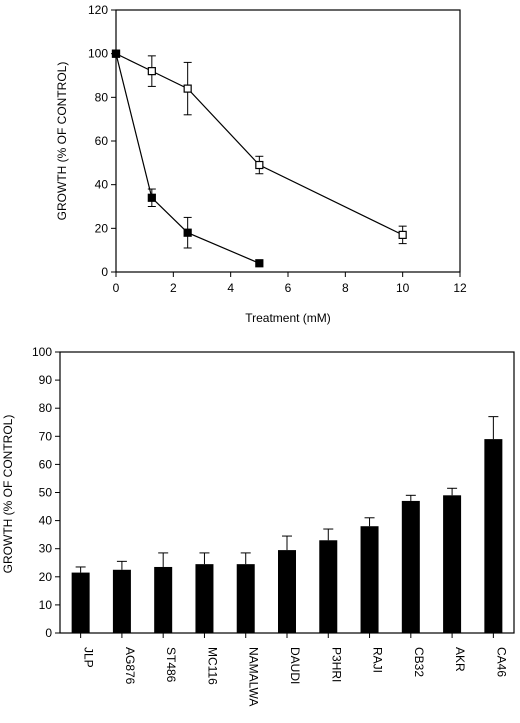 The width and height of the screenshot is (520, 723). Describe the element at coordinates (102, 228) in the screenshot. I see `line-chart-y-tick-label: 20` at that location.